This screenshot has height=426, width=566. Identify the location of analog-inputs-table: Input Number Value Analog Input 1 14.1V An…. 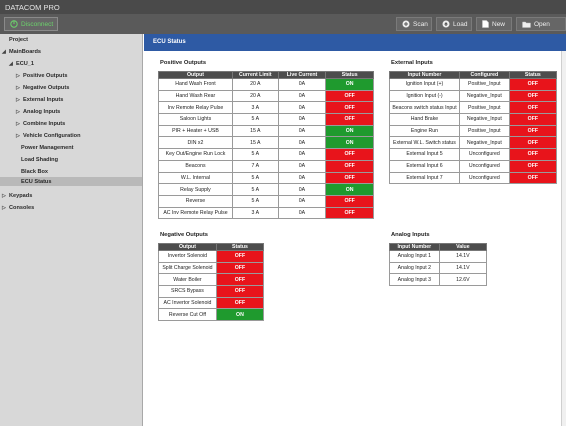
(438, 265).